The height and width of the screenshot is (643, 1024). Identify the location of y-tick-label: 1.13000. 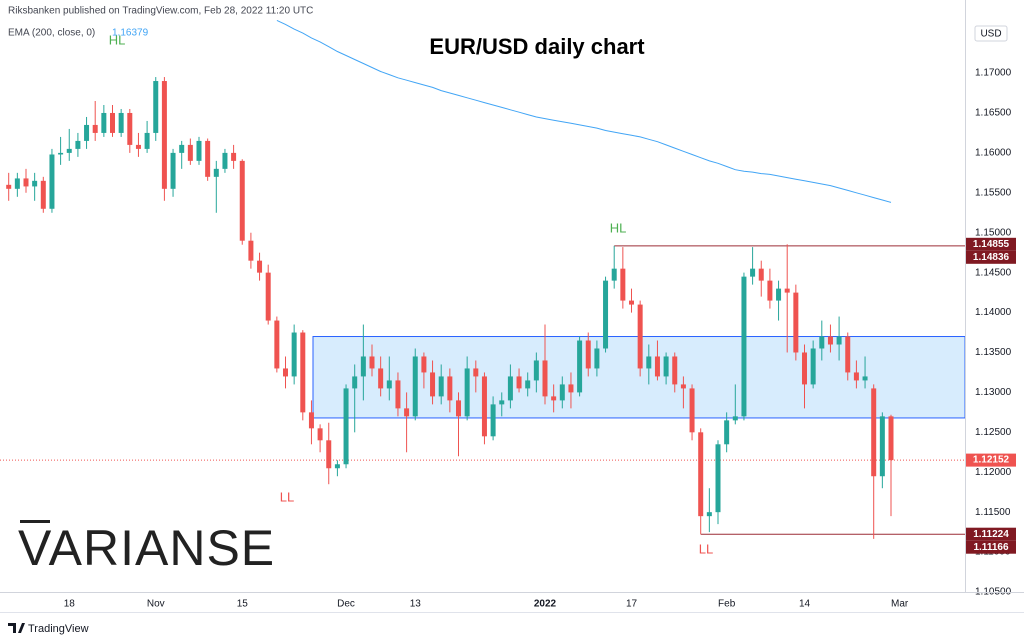
(993, 392).